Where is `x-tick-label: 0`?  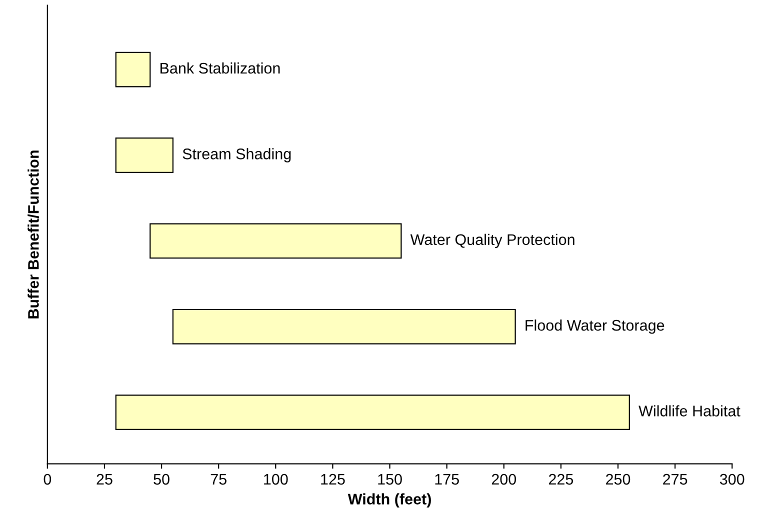
x-tick-label: 0 is located at coordinates (48, 479).